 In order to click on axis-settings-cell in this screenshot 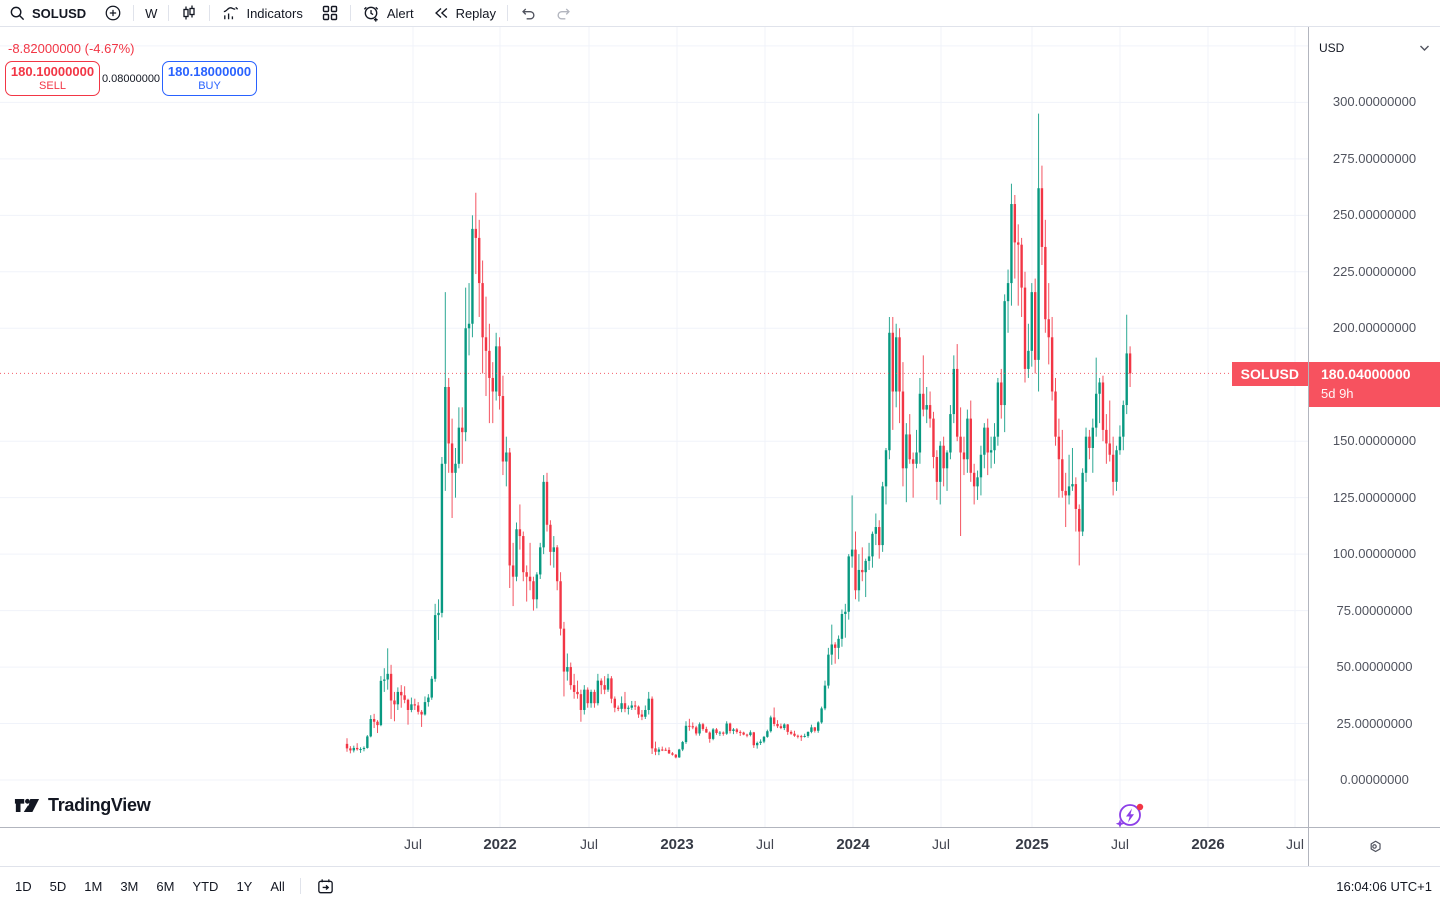, I will do `click(1374, 846)`.